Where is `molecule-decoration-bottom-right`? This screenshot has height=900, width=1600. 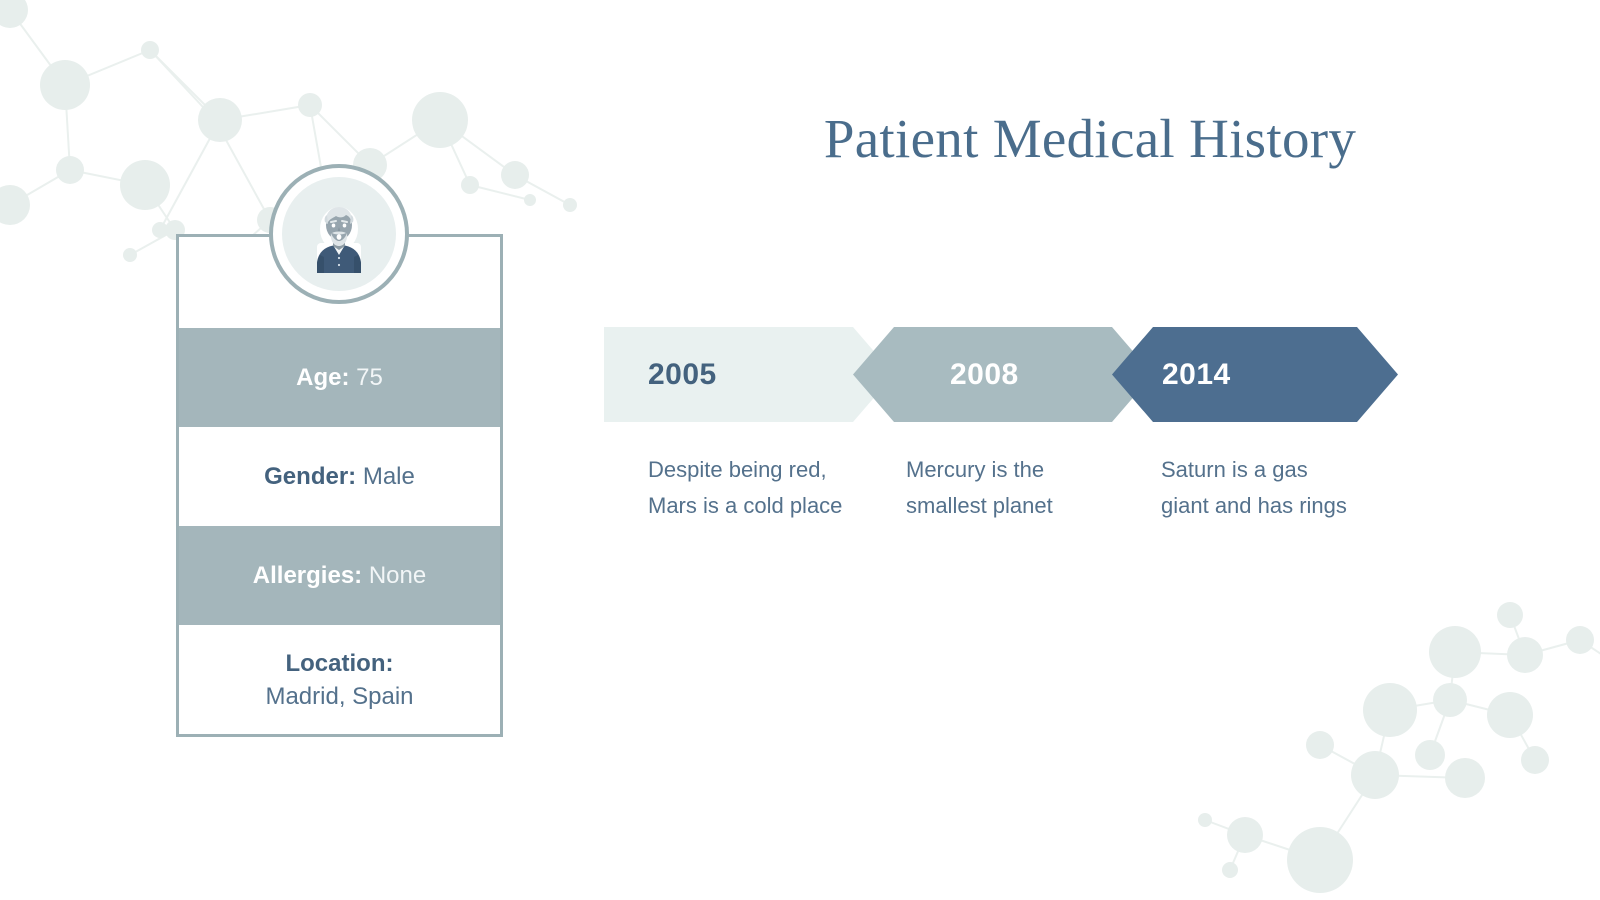
molecule-decoration-bottom-right is located at coordinates (1399, 747).